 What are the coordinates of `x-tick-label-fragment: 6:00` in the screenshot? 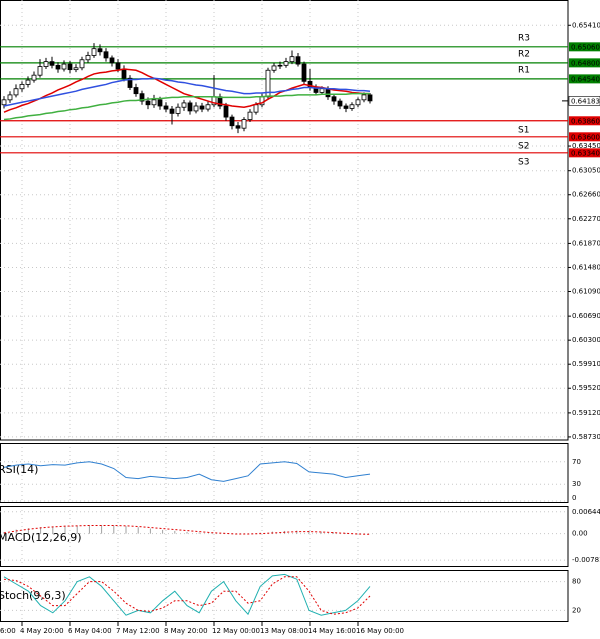 It's located at (8, 631).